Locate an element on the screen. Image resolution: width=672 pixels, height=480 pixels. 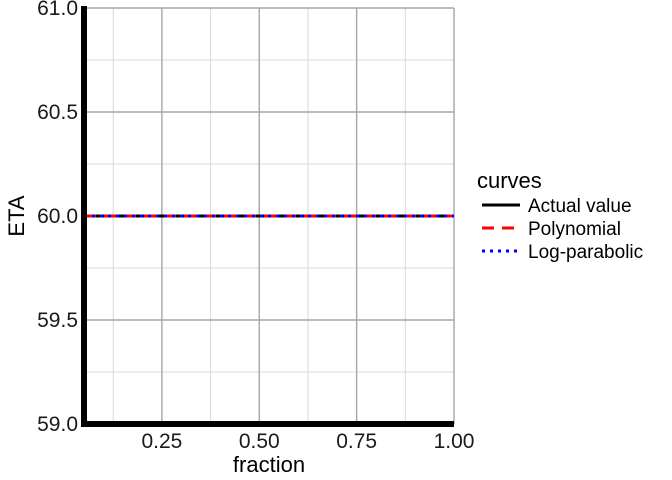
legend-title: curves is located at coordinates (509, 180).